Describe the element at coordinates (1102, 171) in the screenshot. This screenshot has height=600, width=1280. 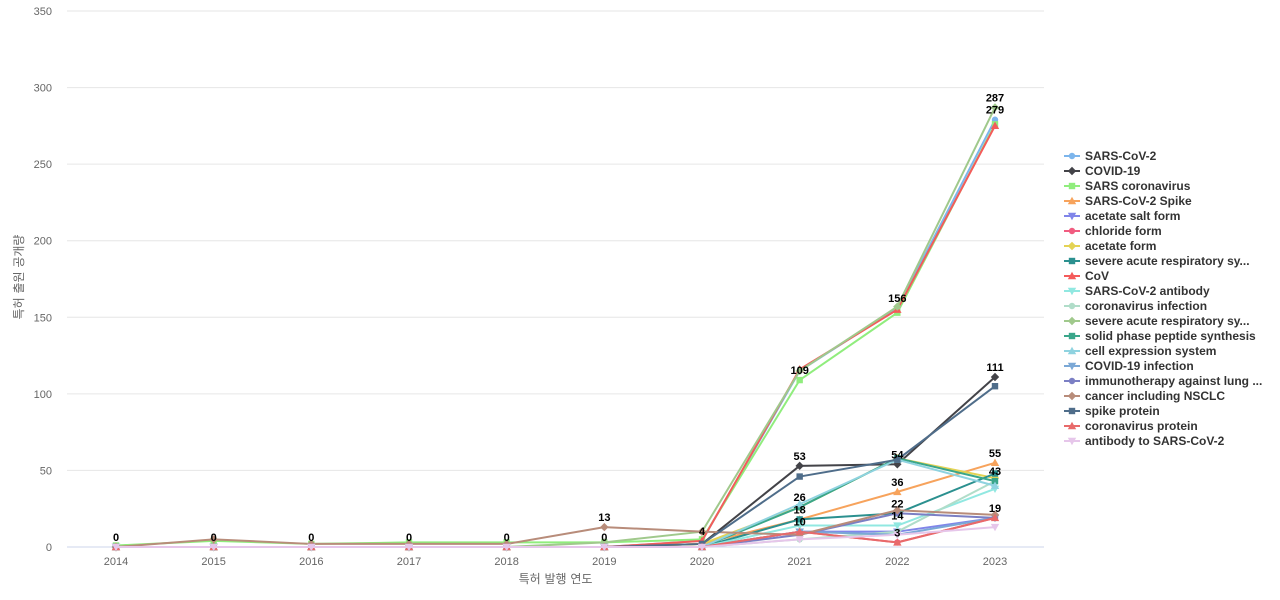
I see `legend-item: COVID-19` at that location.